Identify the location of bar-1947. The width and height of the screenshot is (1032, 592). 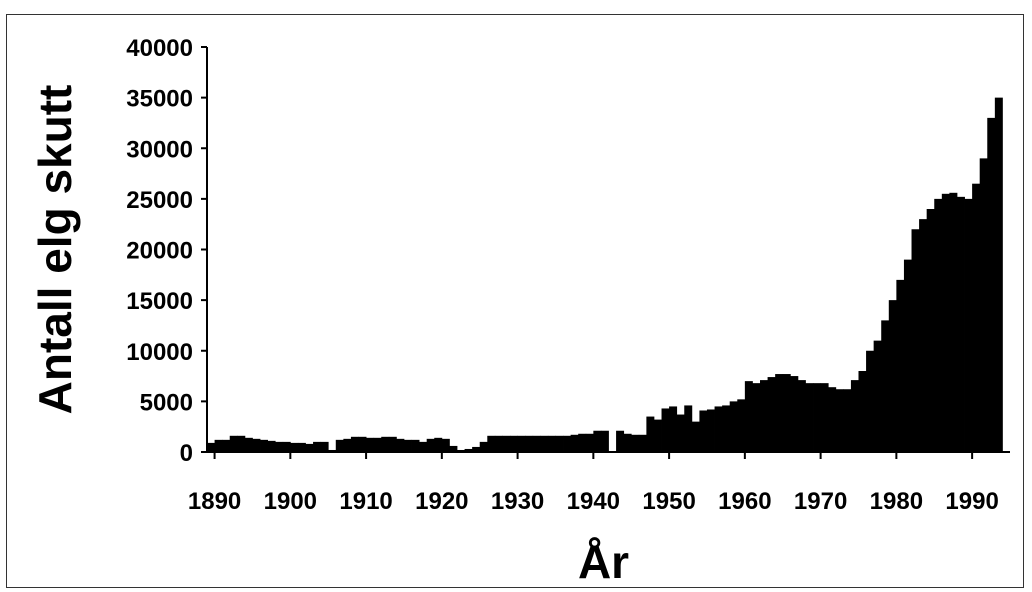
(650, 434).